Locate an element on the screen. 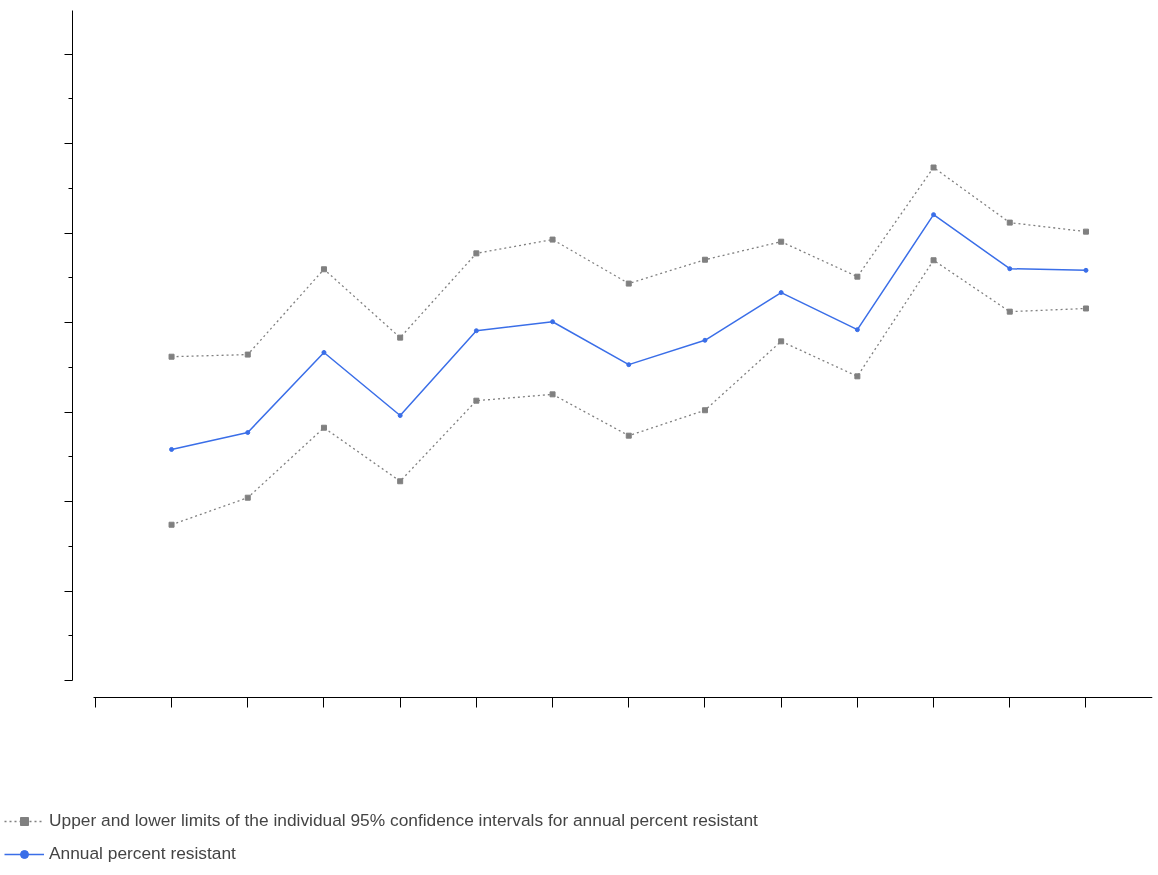 This screenshot has width=1158, height=875. legend-label: Annual percent resistant is located at coordinates (142, 853).